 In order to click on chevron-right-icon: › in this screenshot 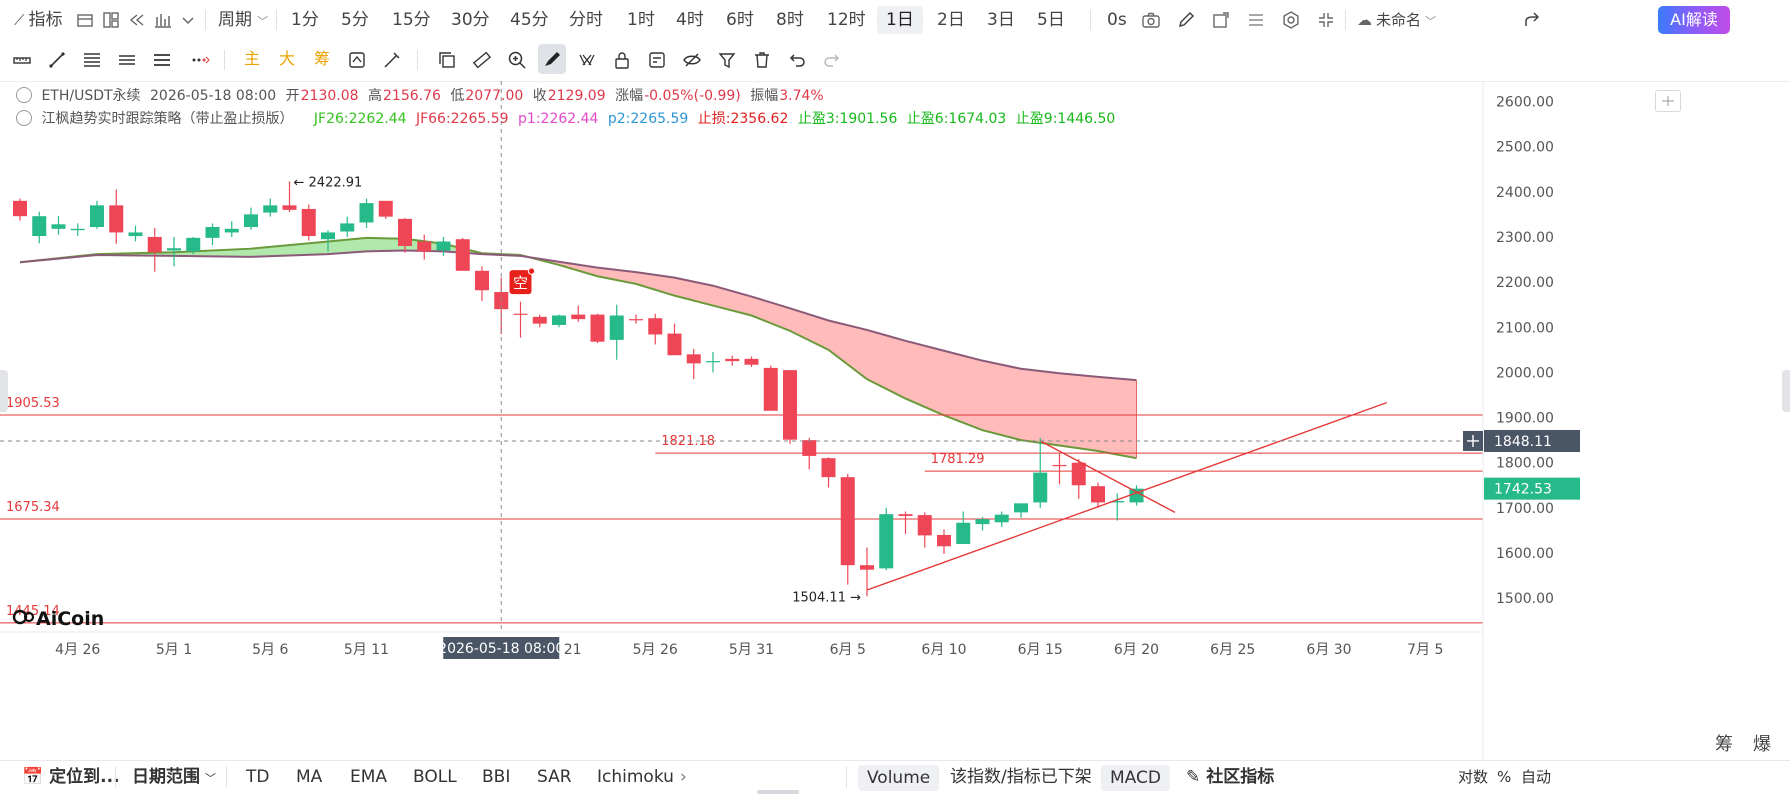, I will do `click(683, 777)`.